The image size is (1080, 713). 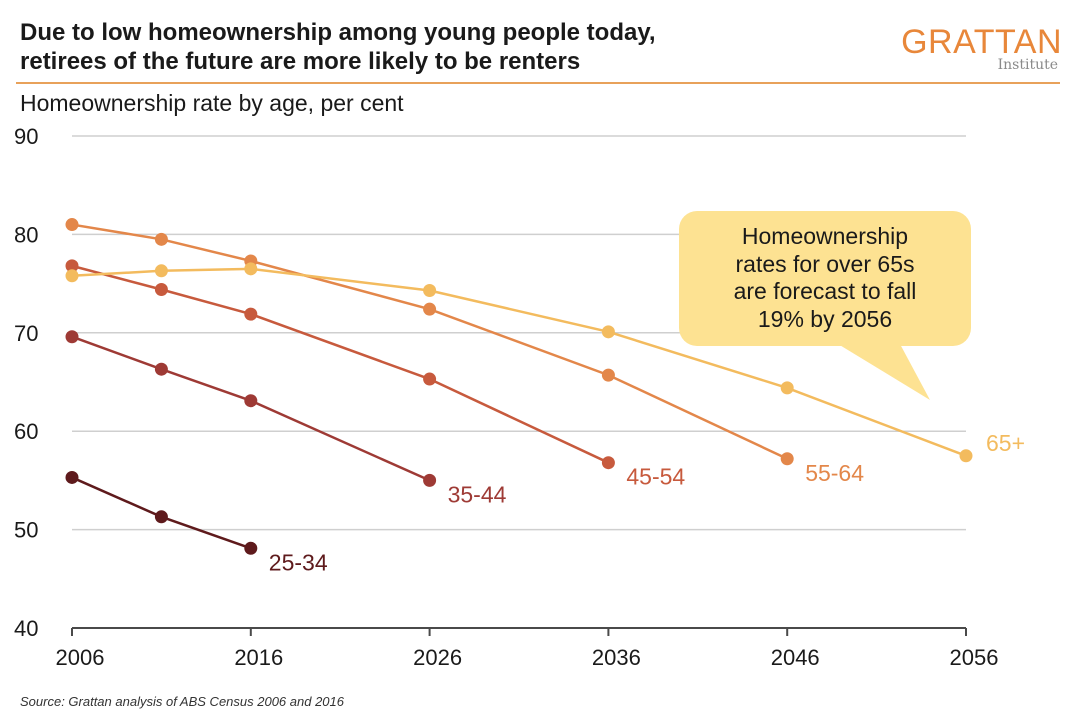 What do you see at coordinates (981, 42) in the screenshot?
I see `logo-wordmark: GRATTAN` at bounding box center [981, 42].